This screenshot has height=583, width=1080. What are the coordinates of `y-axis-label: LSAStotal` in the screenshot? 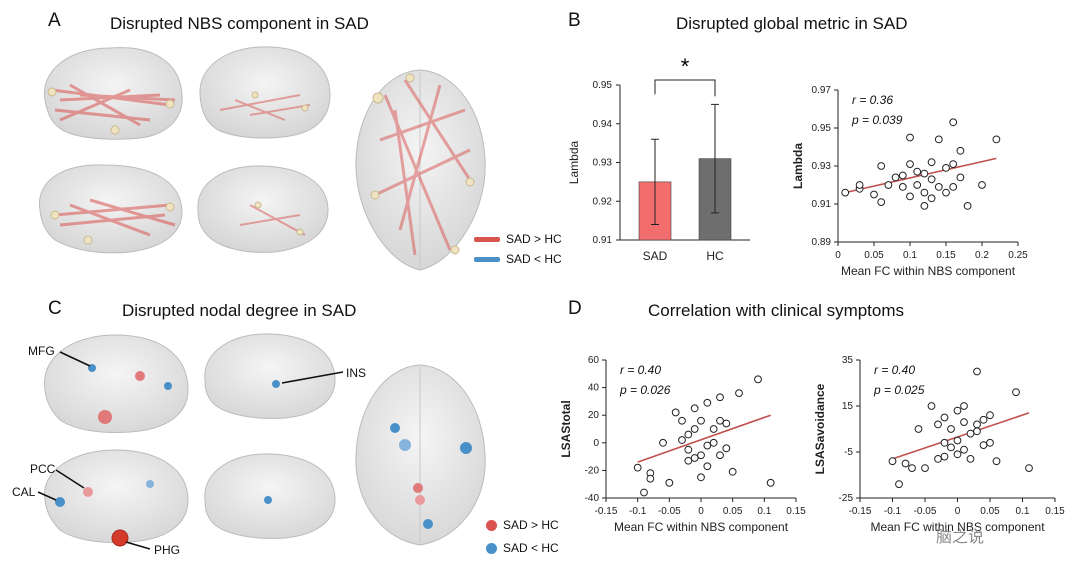 It's located at (566, 428).